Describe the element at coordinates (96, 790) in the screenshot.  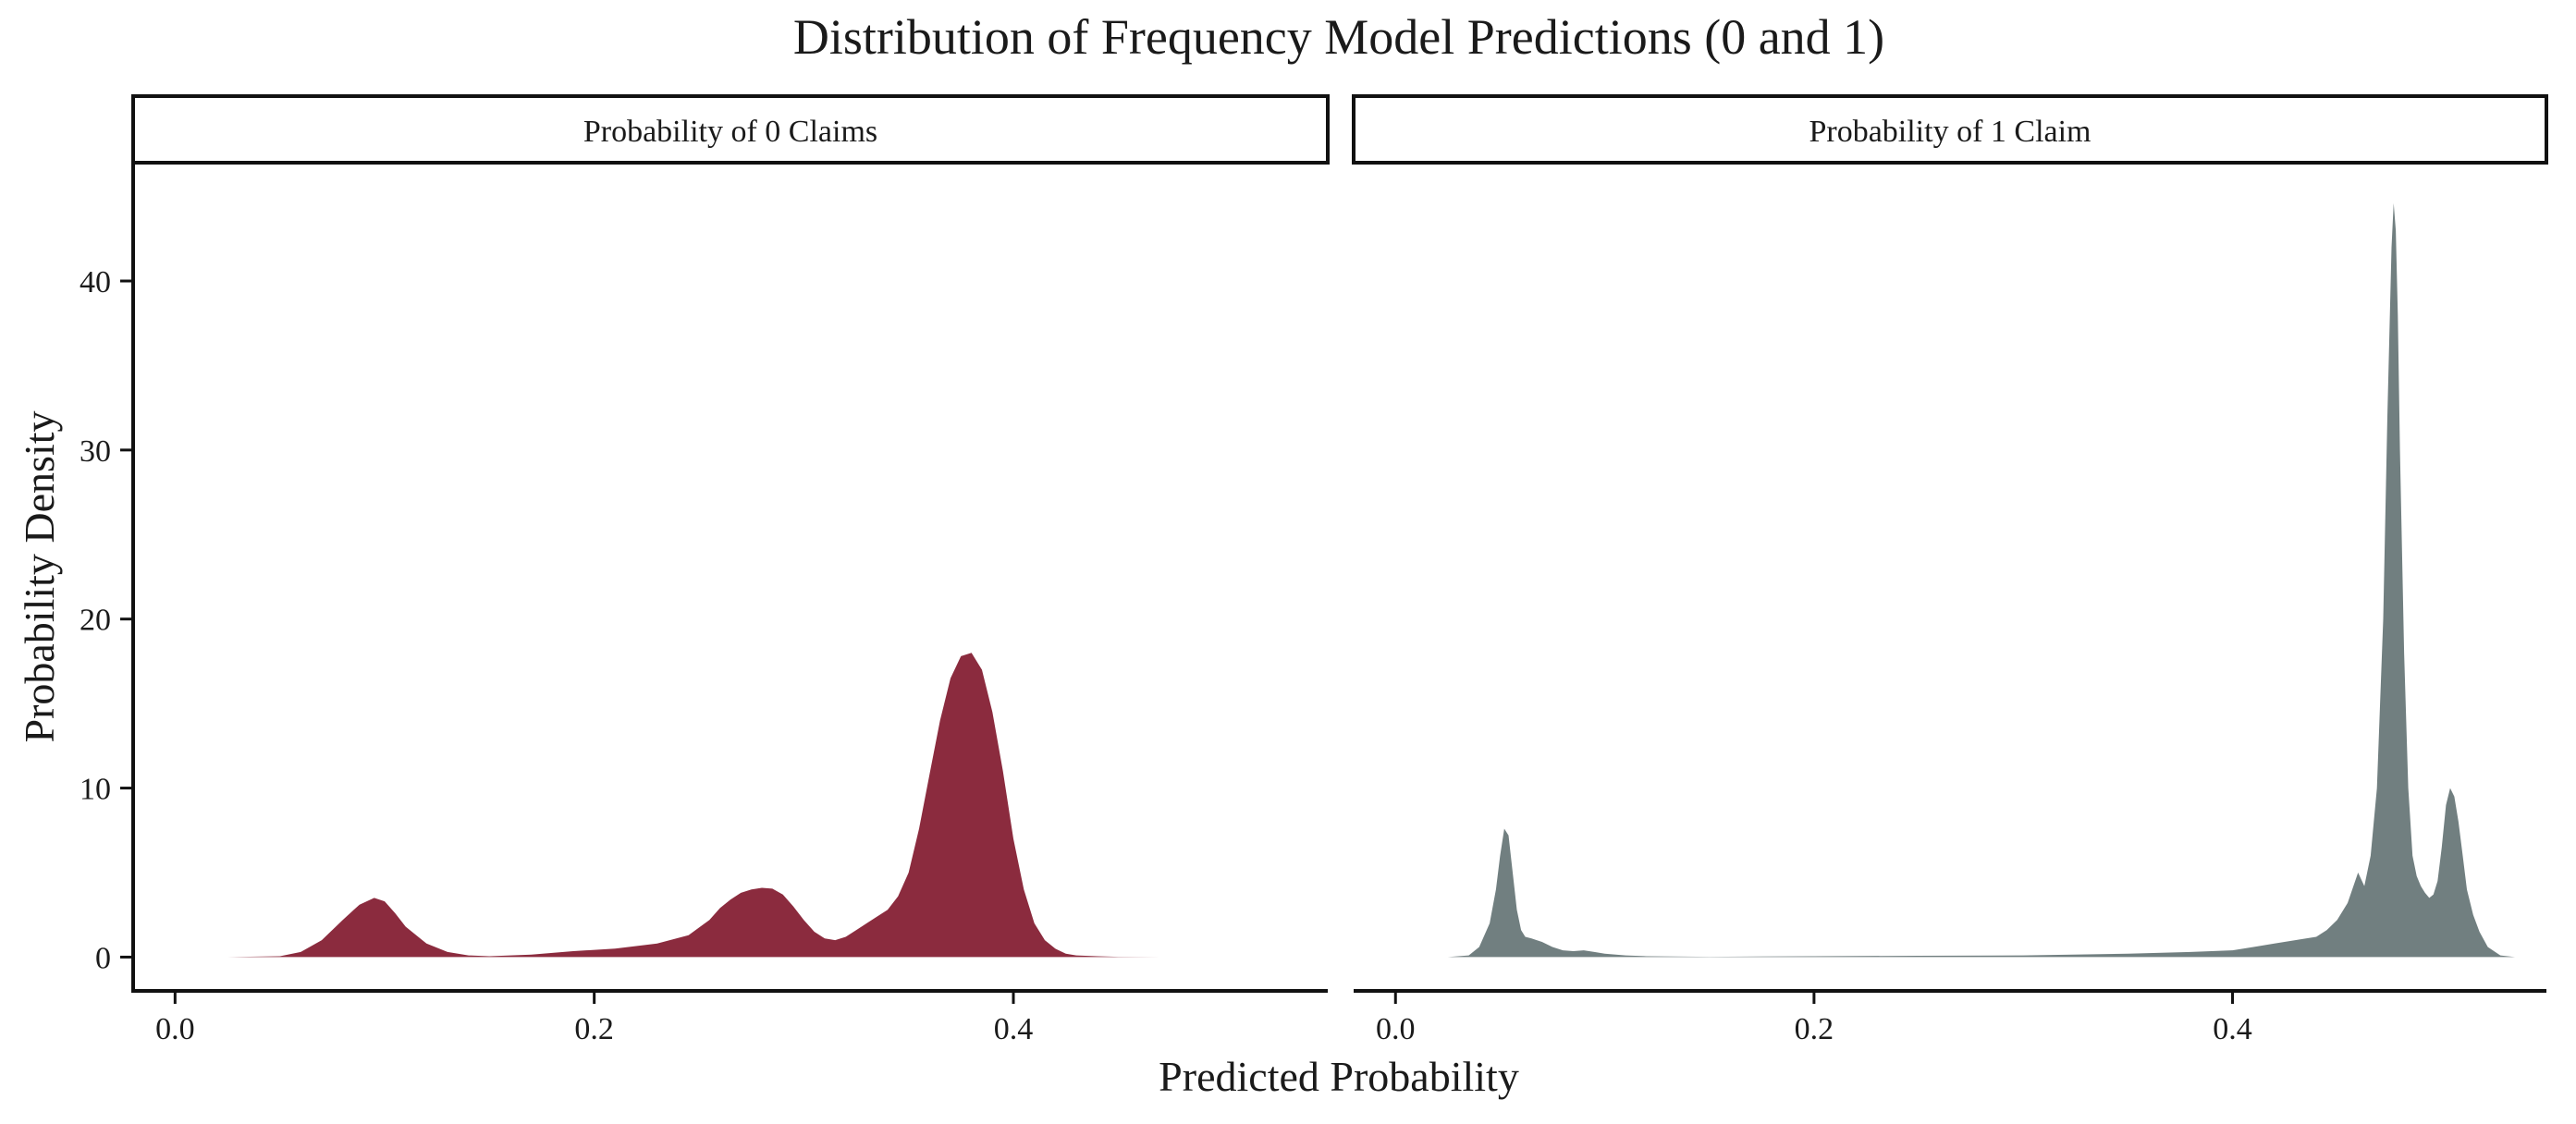
I see `y-tick-label: 10` at that location.